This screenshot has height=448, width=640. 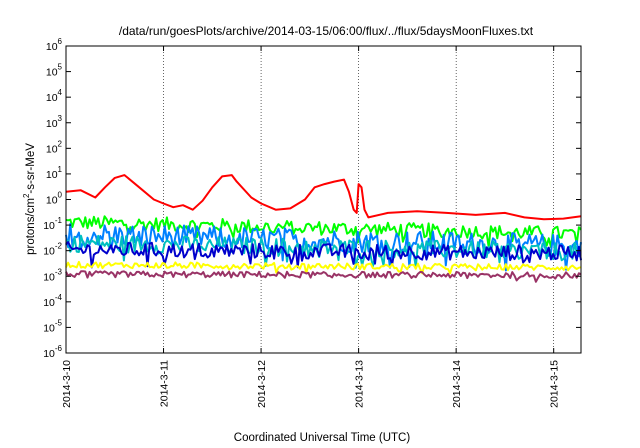 I want to click on y-tick-label: 10⁶, so click(x=54, y=45).